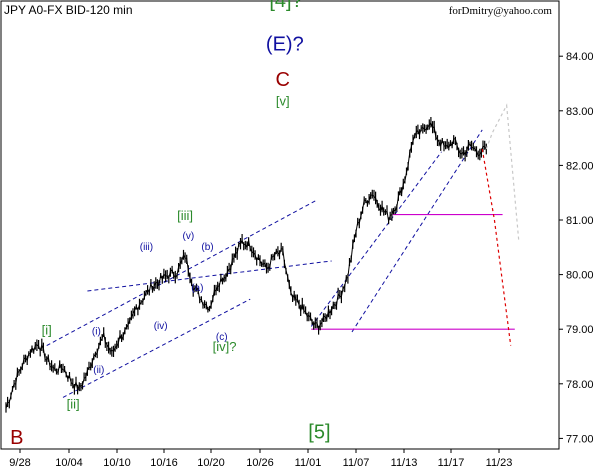  Describe the element at coordinates (580, 221) in the screenshot. I see `y-tick-label: 81.00` at that location.